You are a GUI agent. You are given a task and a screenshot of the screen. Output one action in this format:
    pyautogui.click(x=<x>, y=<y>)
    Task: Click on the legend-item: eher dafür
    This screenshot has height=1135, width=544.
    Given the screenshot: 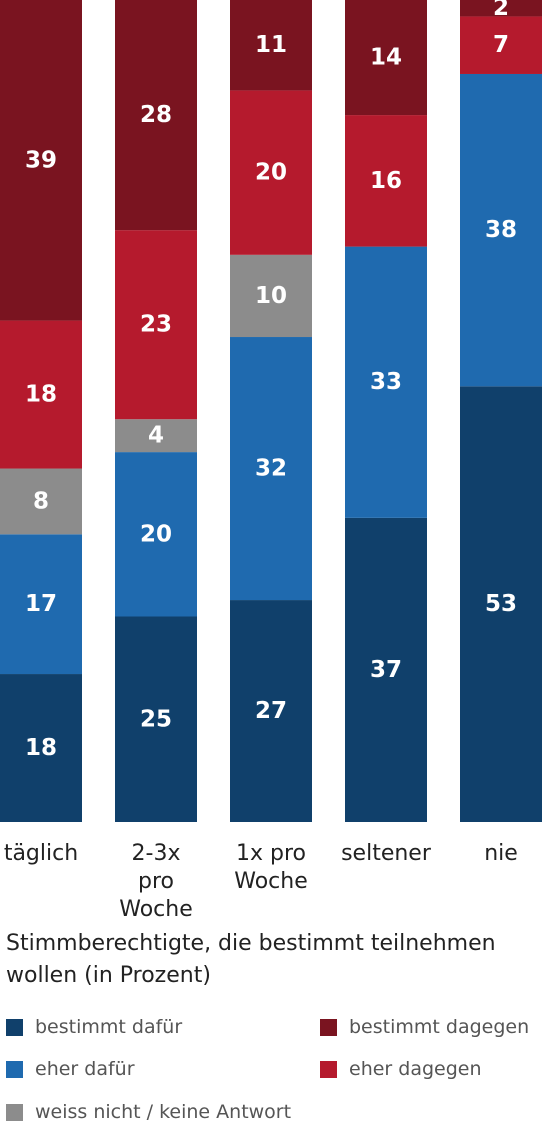 What is the action you would take?
    pyautogui.click(x=70, y=1069)
    